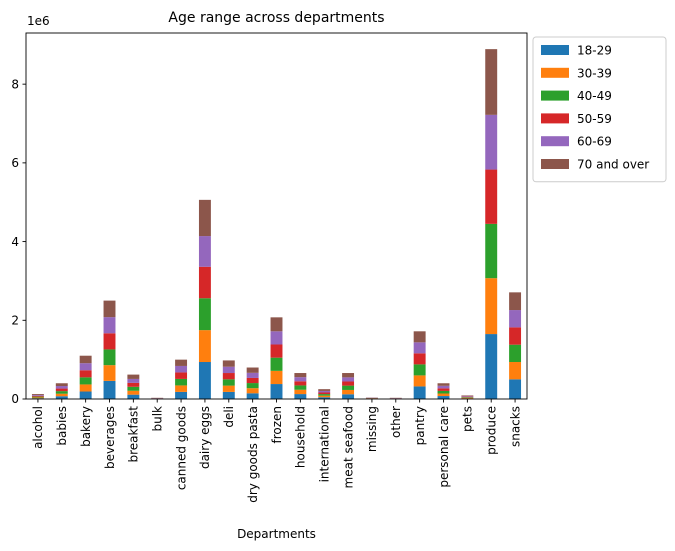  I want to click on y-axis-offset-label: 1e6, so click(38, 21).